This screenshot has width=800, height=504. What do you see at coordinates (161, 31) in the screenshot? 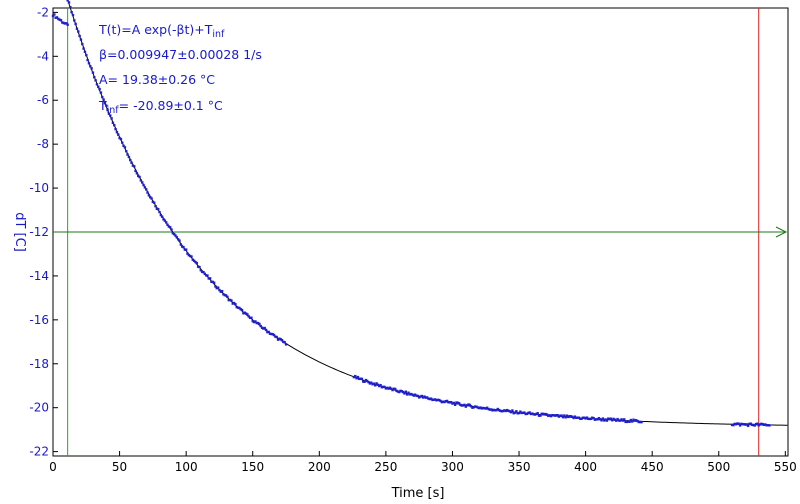
I see `fit-formula: T(t)=A exp(-βt)+Tinf` at bounding box center [161, 31].